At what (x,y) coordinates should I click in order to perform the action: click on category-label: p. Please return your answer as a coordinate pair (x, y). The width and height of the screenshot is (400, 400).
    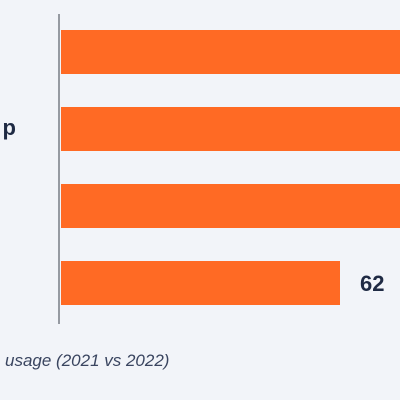
    Looking at the image, I should click on (9, 127).